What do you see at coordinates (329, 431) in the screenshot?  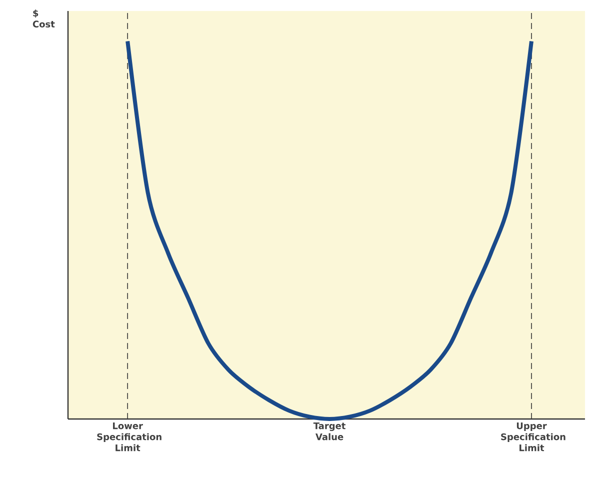 I see `x-tick-label: Target Value` at bounding box center [329, 431].